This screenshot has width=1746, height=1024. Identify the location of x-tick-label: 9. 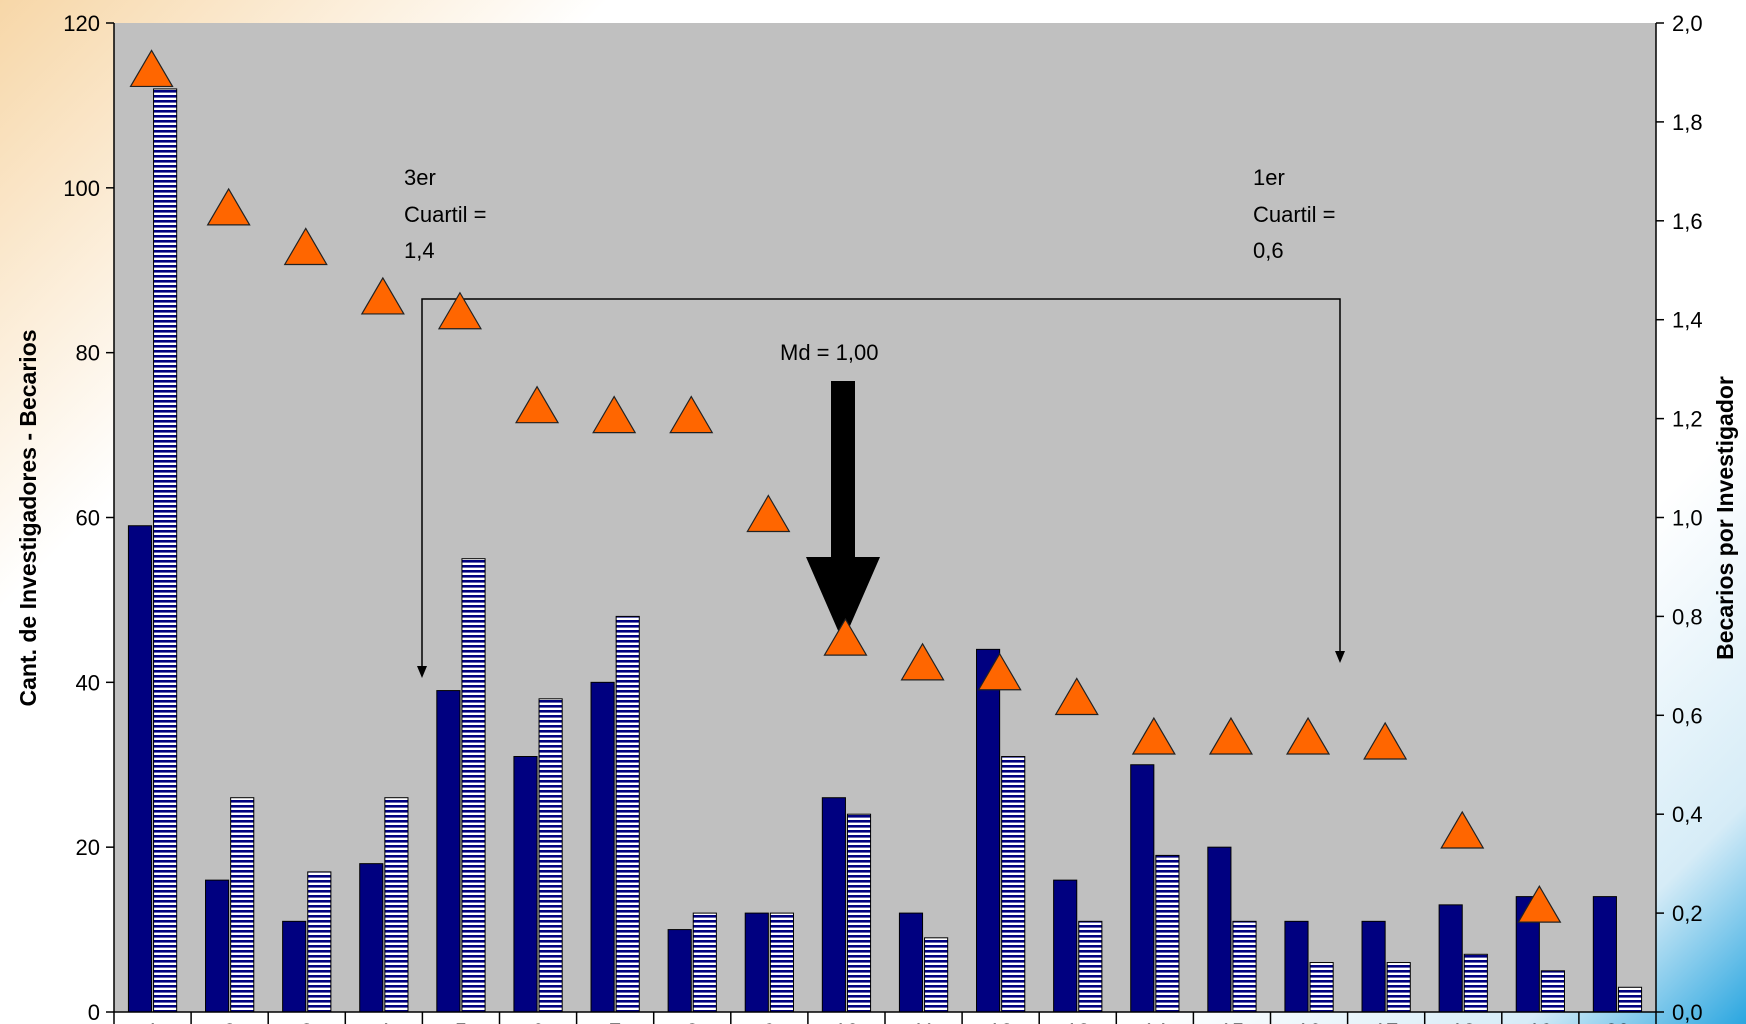
(769, 1021).